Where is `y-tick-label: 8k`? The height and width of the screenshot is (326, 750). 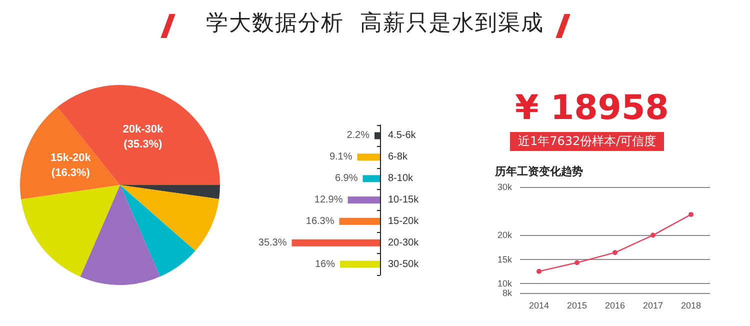 y-tick-label: 8k is located at coordinates (507, 293).